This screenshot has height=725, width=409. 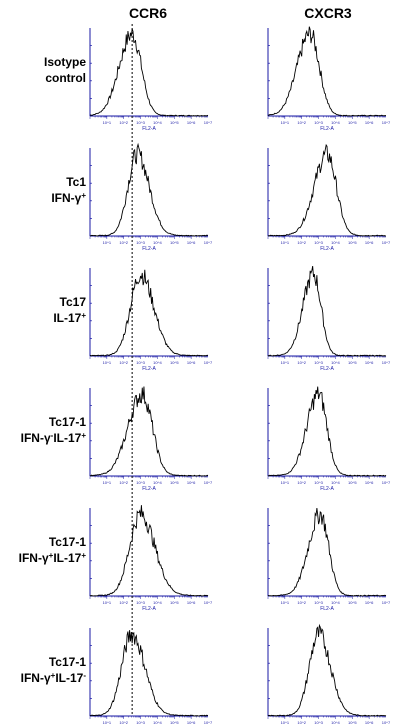 I want to click on row-label: Tc17-1 IFN-γ-IL-17+, so click(x=54, y=430).